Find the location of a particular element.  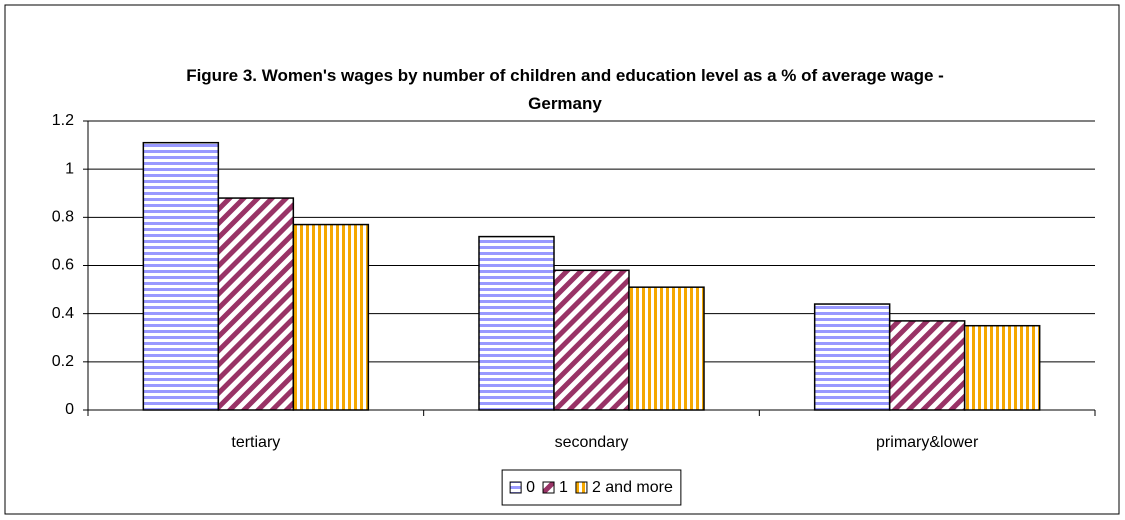

legend-label: 0 is located at coordinates (530, 487).